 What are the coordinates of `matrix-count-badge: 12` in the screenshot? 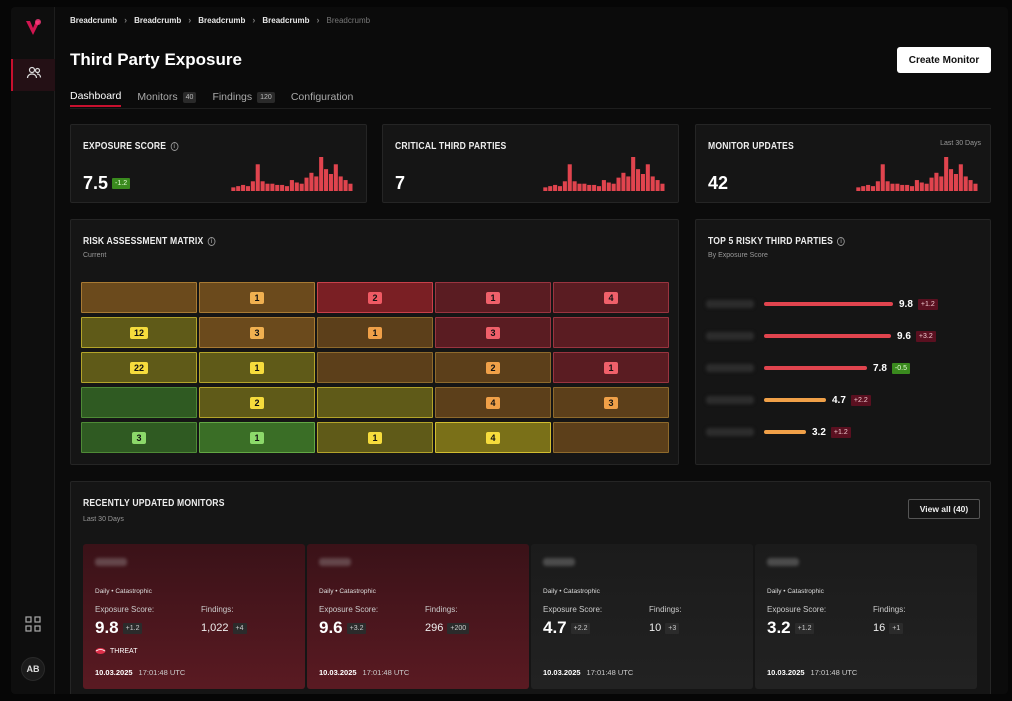 It's located at (138, 332).